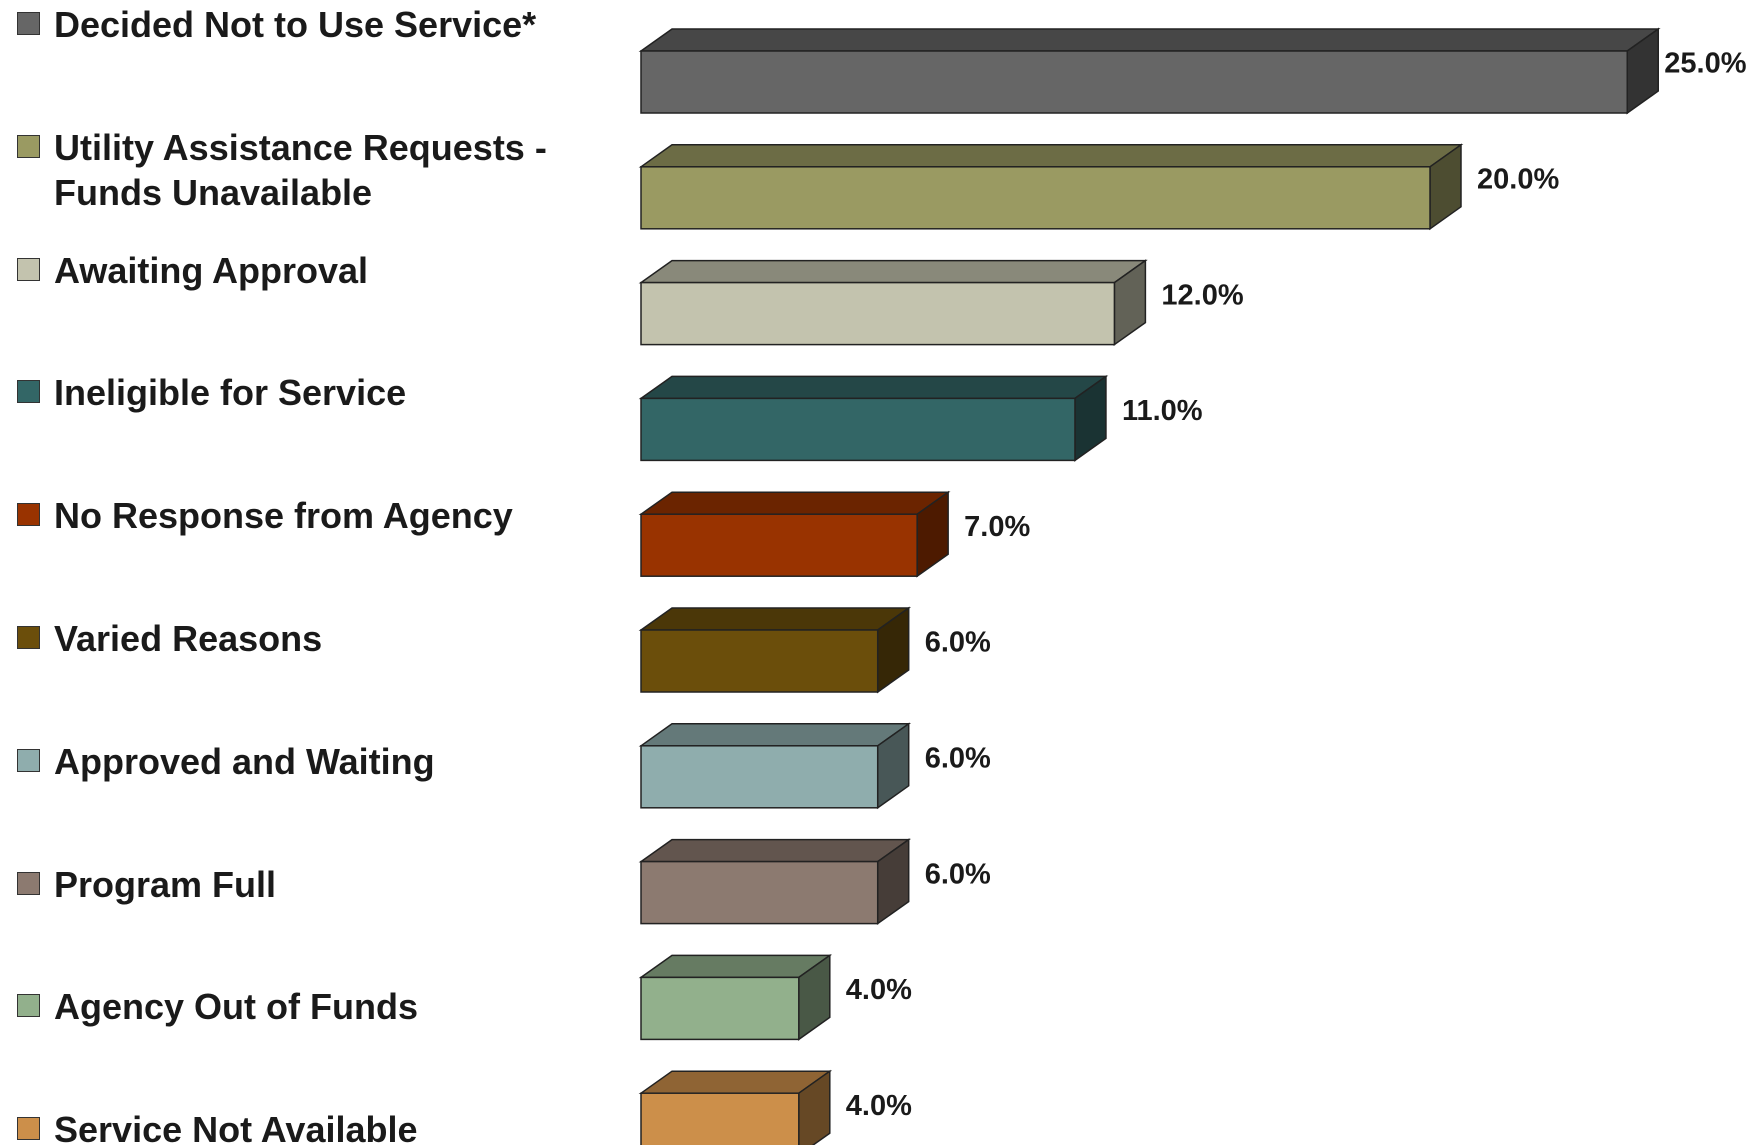 This screenshot has height=1145, width=1754. What do you see at coordinates (1162, 411) in the screenshot?
I see `value-label: 11.0%` at bounding box center [1162, 411].